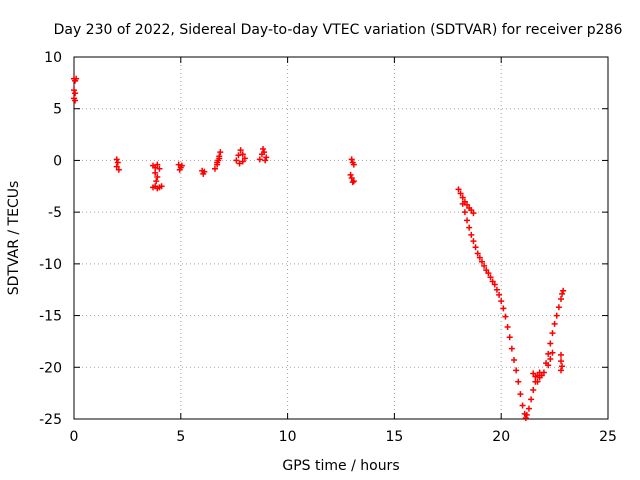  Describe the element at coordinates (74, 437) in the screenshot. I see `x-tick-label: 0` at that location.